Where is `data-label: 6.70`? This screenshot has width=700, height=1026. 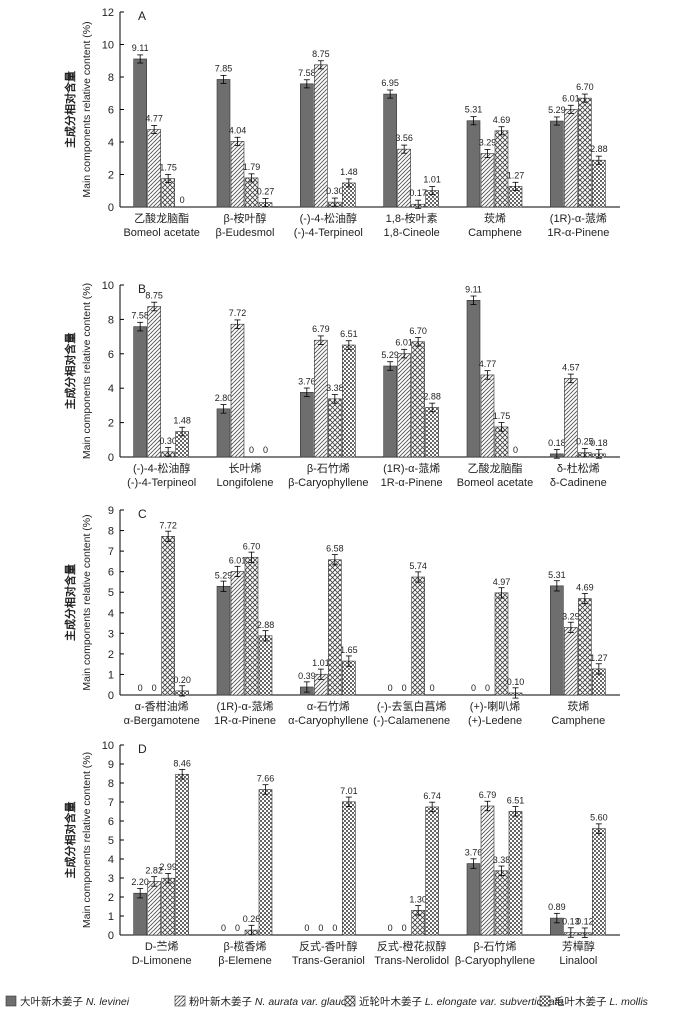
data-label: 6.70 is located at coordinates (418, 331).